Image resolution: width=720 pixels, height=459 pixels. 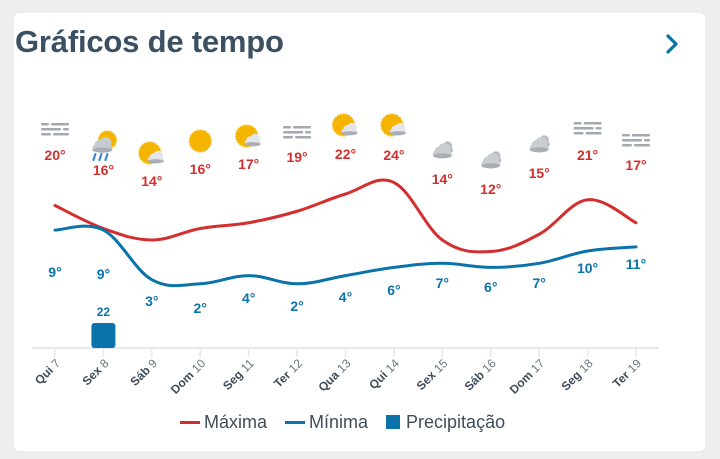 I want to click on min-temp-label: 3°, so click(x=151, y=301).